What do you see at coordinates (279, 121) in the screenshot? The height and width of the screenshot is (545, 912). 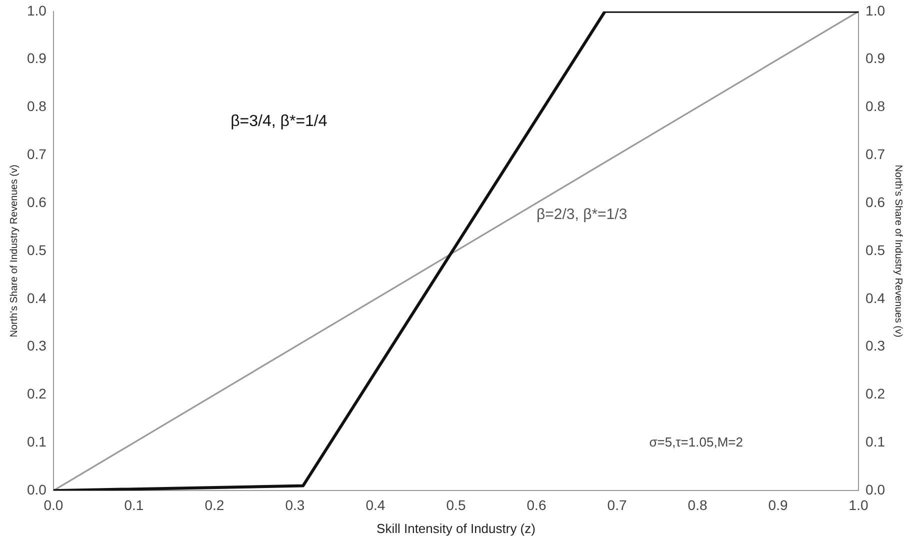 I see `text: β=3/4, β*=1/4` at bounding box center [279, 121].